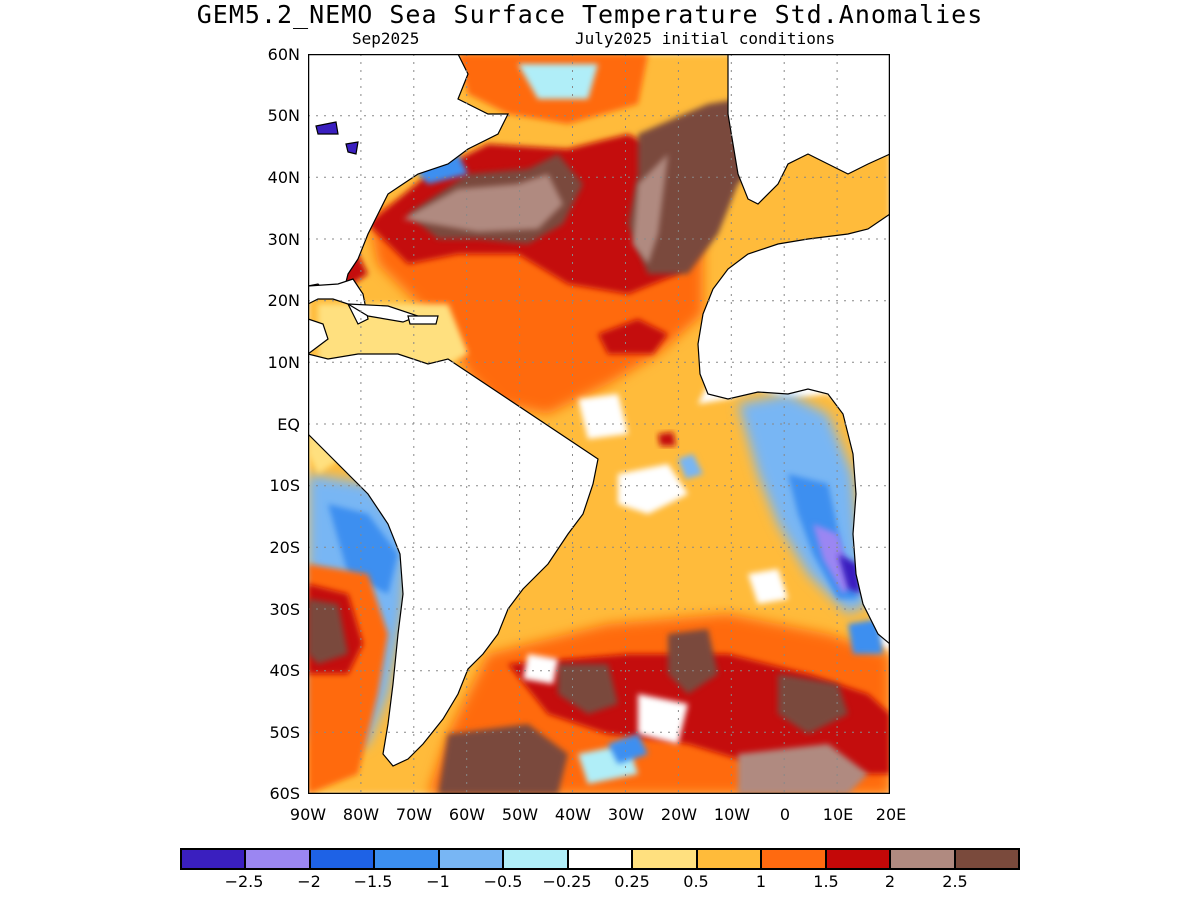  I want to click on lon-label-70w: 70W, so click(414, 814).